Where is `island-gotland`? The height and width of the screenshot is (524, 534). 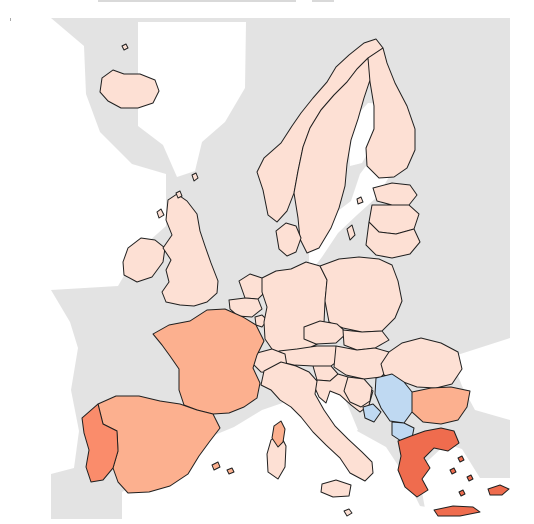
island-gotland is located at coordinates (351, 232).